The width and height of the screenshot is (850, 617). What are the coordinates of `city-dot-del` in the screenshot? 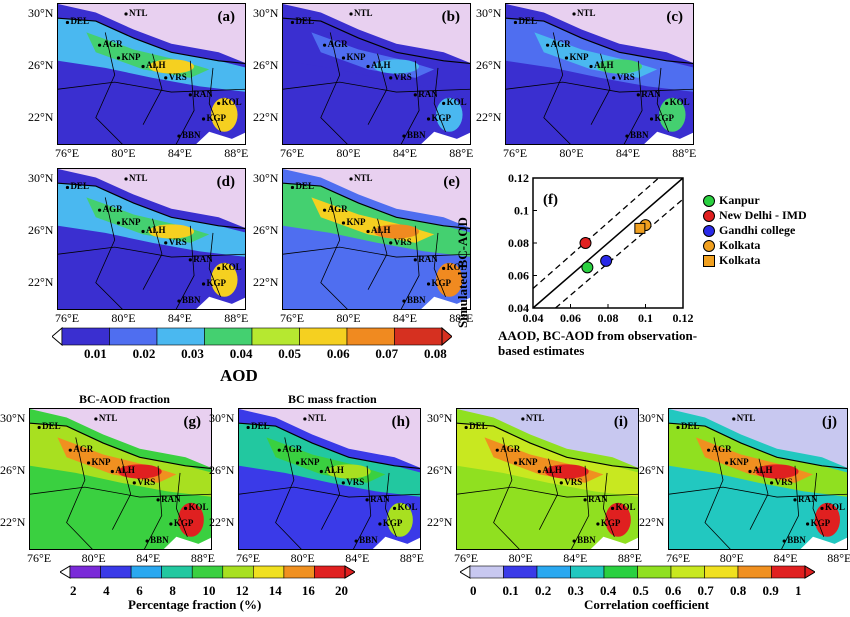 It's located at (248, 427).